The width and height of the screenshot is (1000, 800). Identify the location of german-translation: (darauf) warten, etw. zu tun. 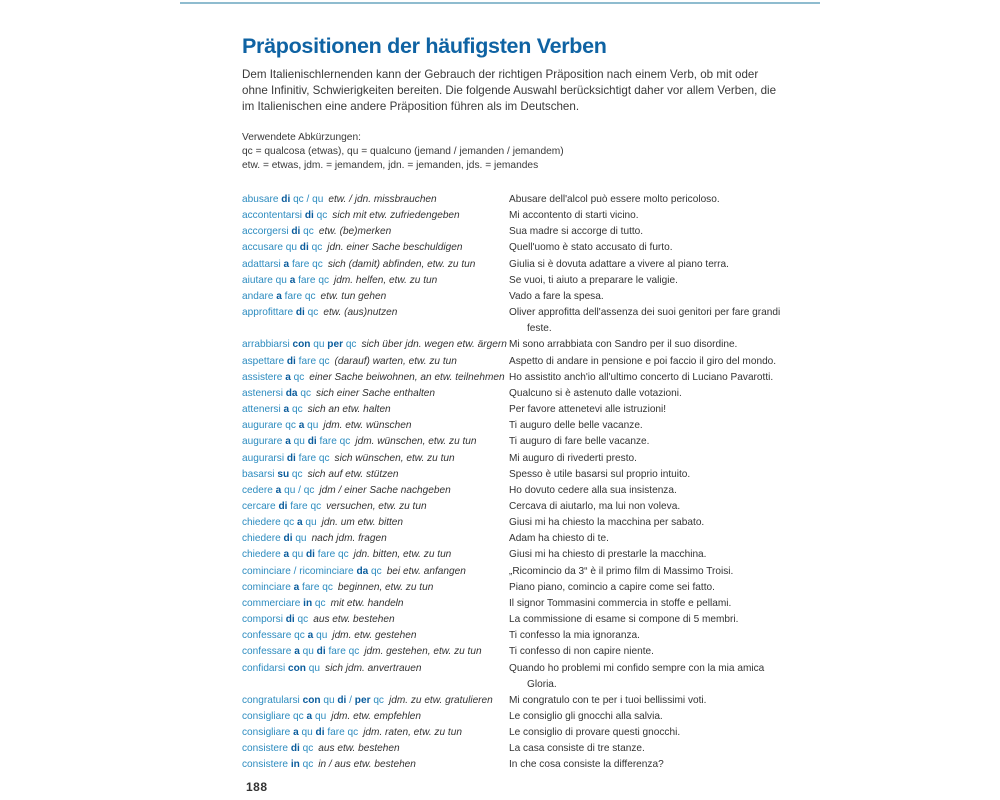
(395, 361).